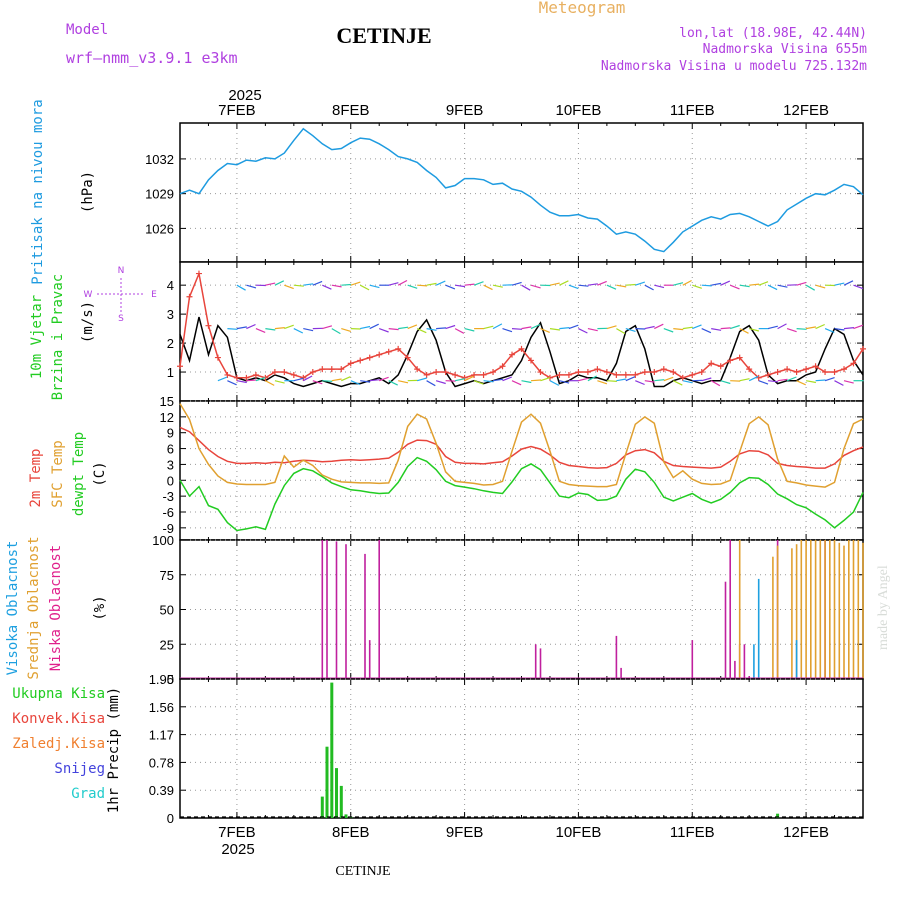  I want to click on temperature-series-dewpt-temp, so click(521, 494).